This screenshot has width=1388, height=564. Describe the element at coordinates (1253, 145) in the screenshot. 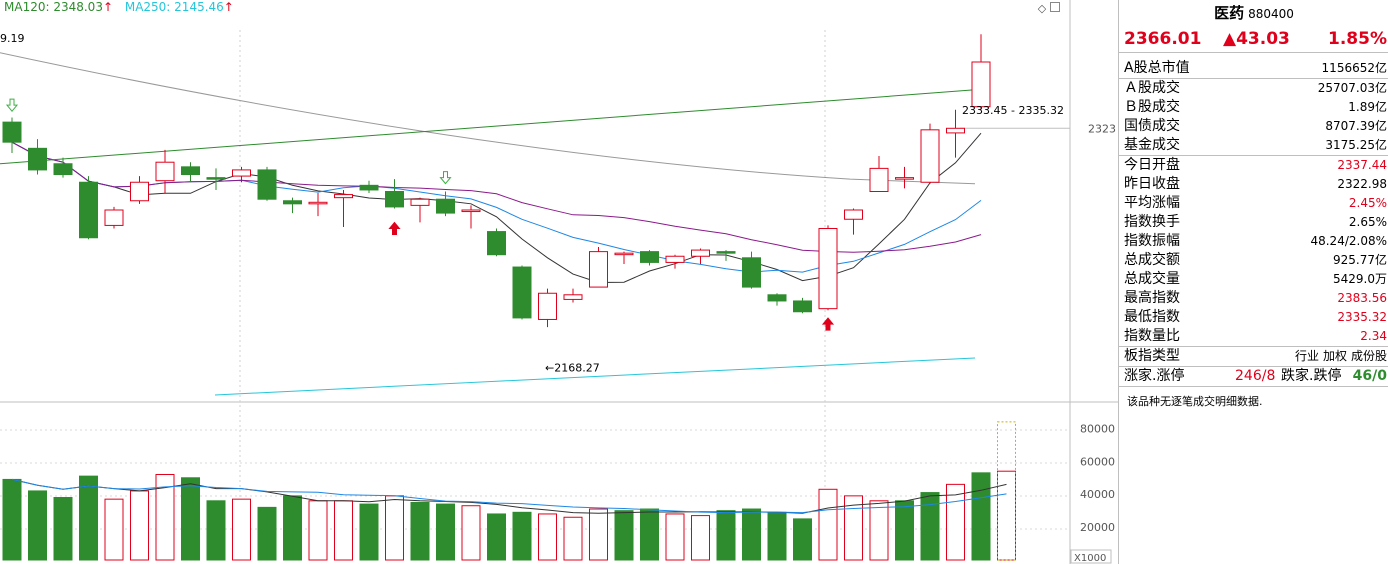

I see `stat-row: 基金成交 3175.25亿` at that location.